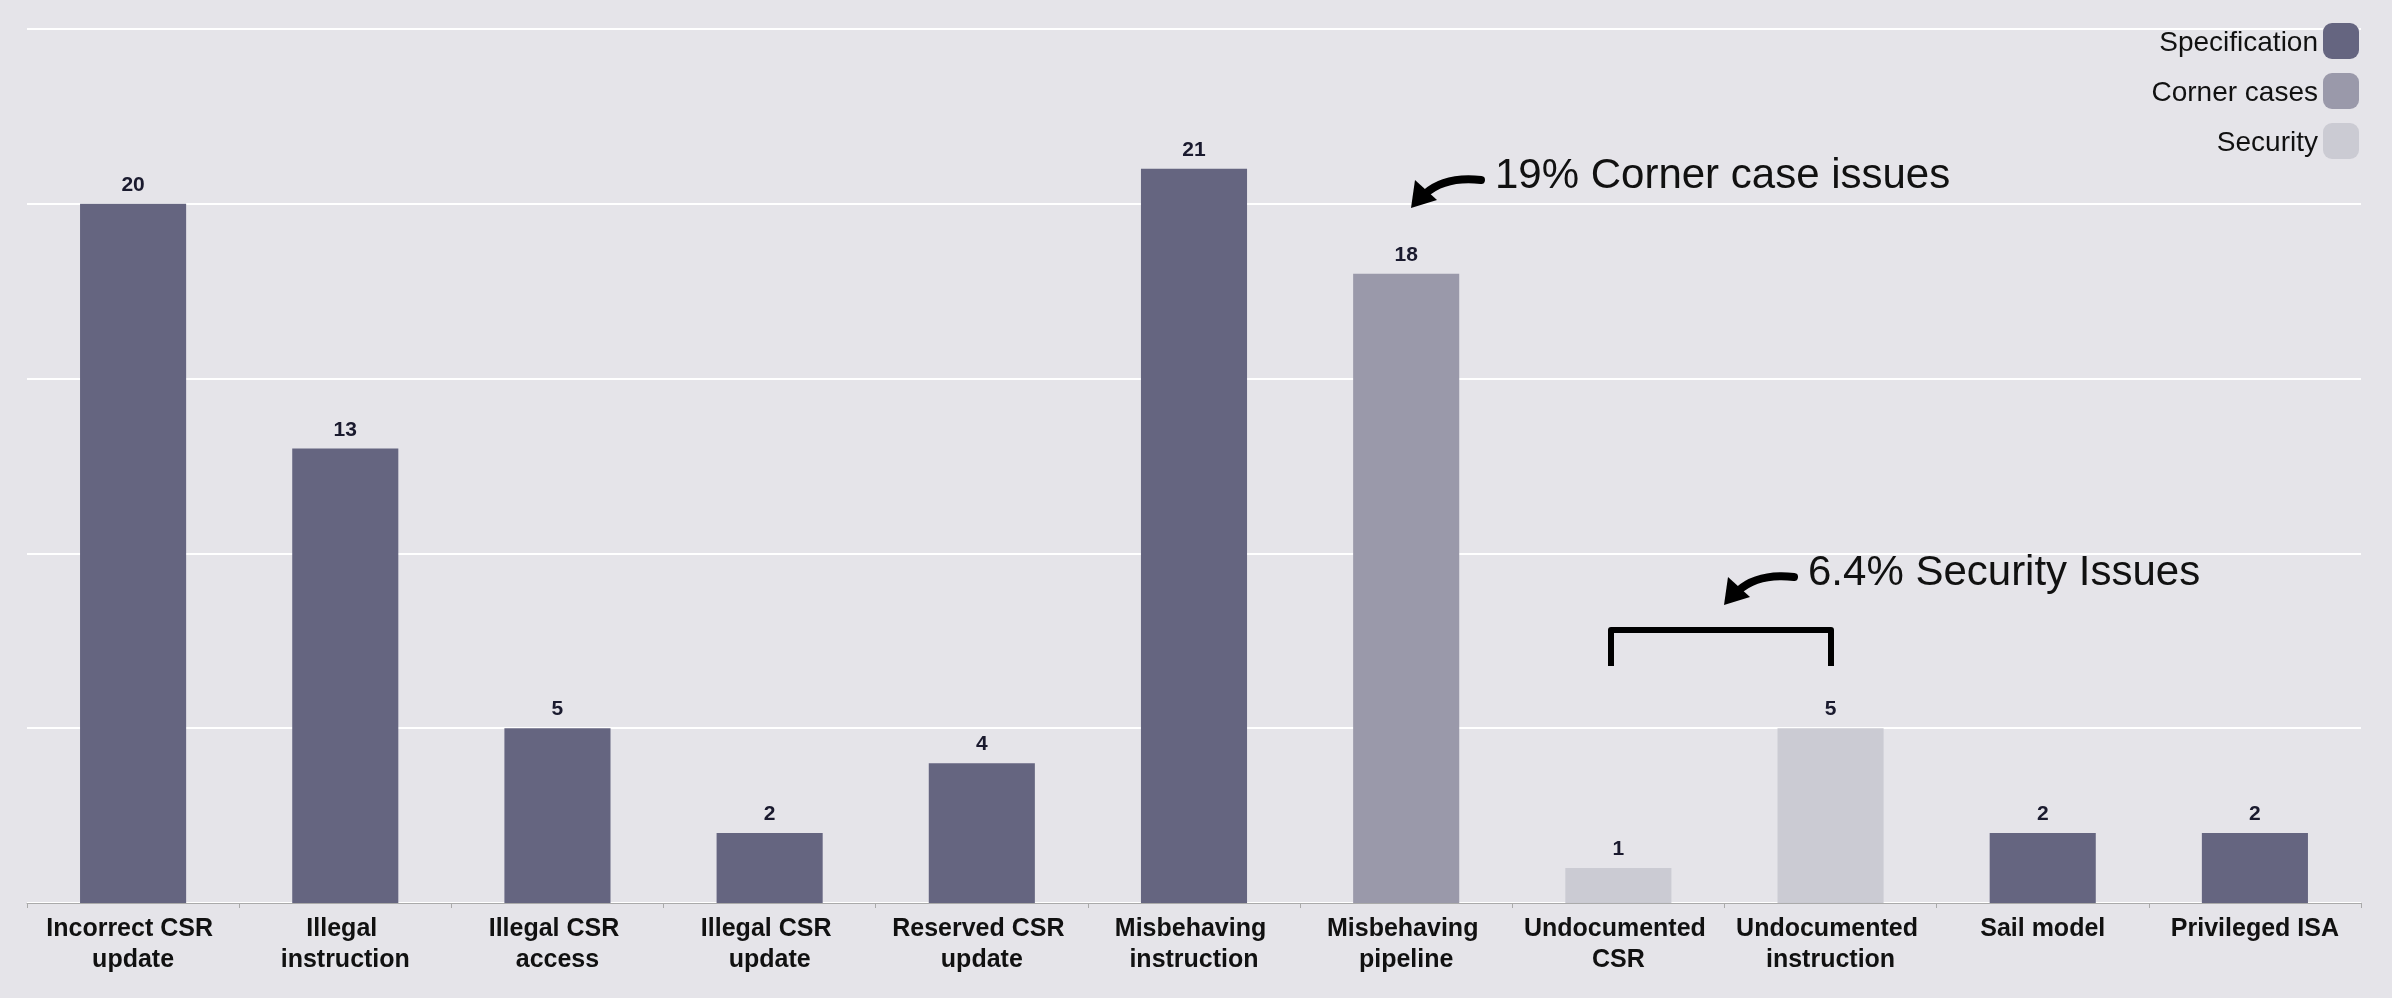 The width and height of the screenshot is (2392, 998). What do you see at coordinates (1618, 942) in the screenshot?
I see `x-tick-label: Undocumented CSR` at bounding box center [1618, 942].